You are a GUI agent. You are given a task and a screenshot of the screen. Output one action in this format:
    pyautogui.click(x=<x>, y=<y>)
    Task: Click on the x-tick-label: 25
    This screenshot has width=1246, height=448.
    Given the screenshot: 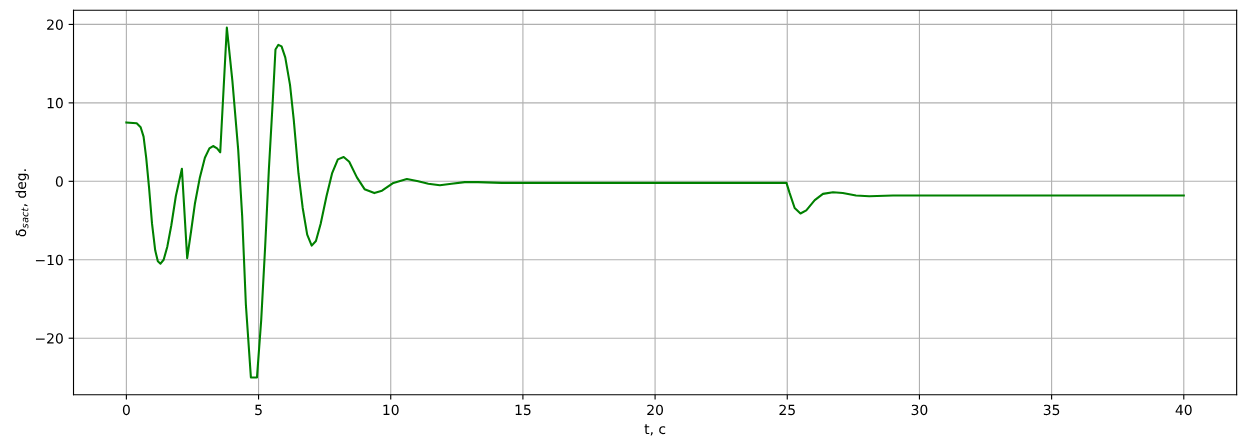 What is the action you would take?
    pyautogui.click(x=787, y=410)
    